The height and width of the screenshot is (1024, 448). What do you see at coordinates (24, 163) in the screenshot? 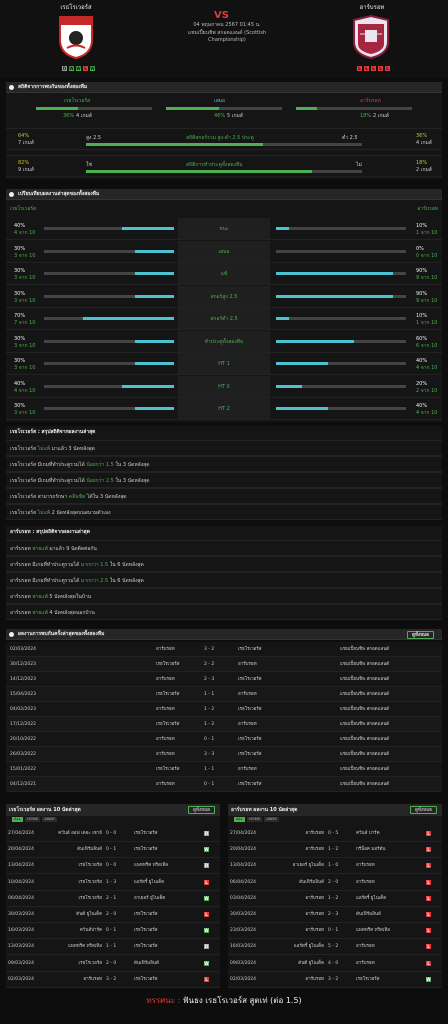
I see `btts-yes-pct: 82%` at bounding box center [24, 163].